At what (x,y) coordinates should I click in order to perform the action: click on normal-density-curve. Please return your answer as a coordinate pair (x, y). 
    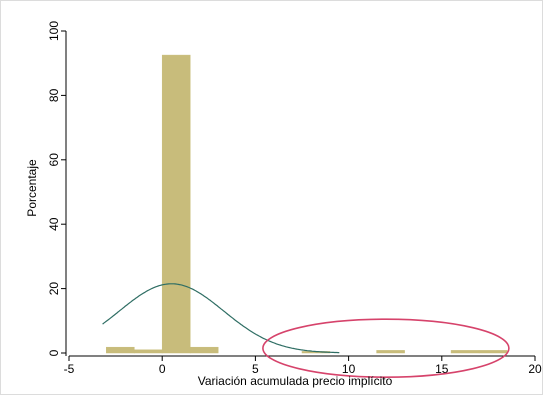
    Looking at the image, I should click on (221, 318).